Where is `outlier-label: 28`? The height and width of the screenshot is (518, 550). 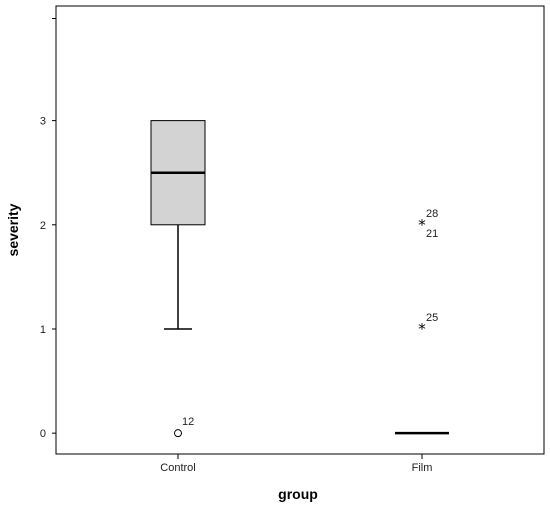 outlier-label: 28 is located at coordinates (432, 214).